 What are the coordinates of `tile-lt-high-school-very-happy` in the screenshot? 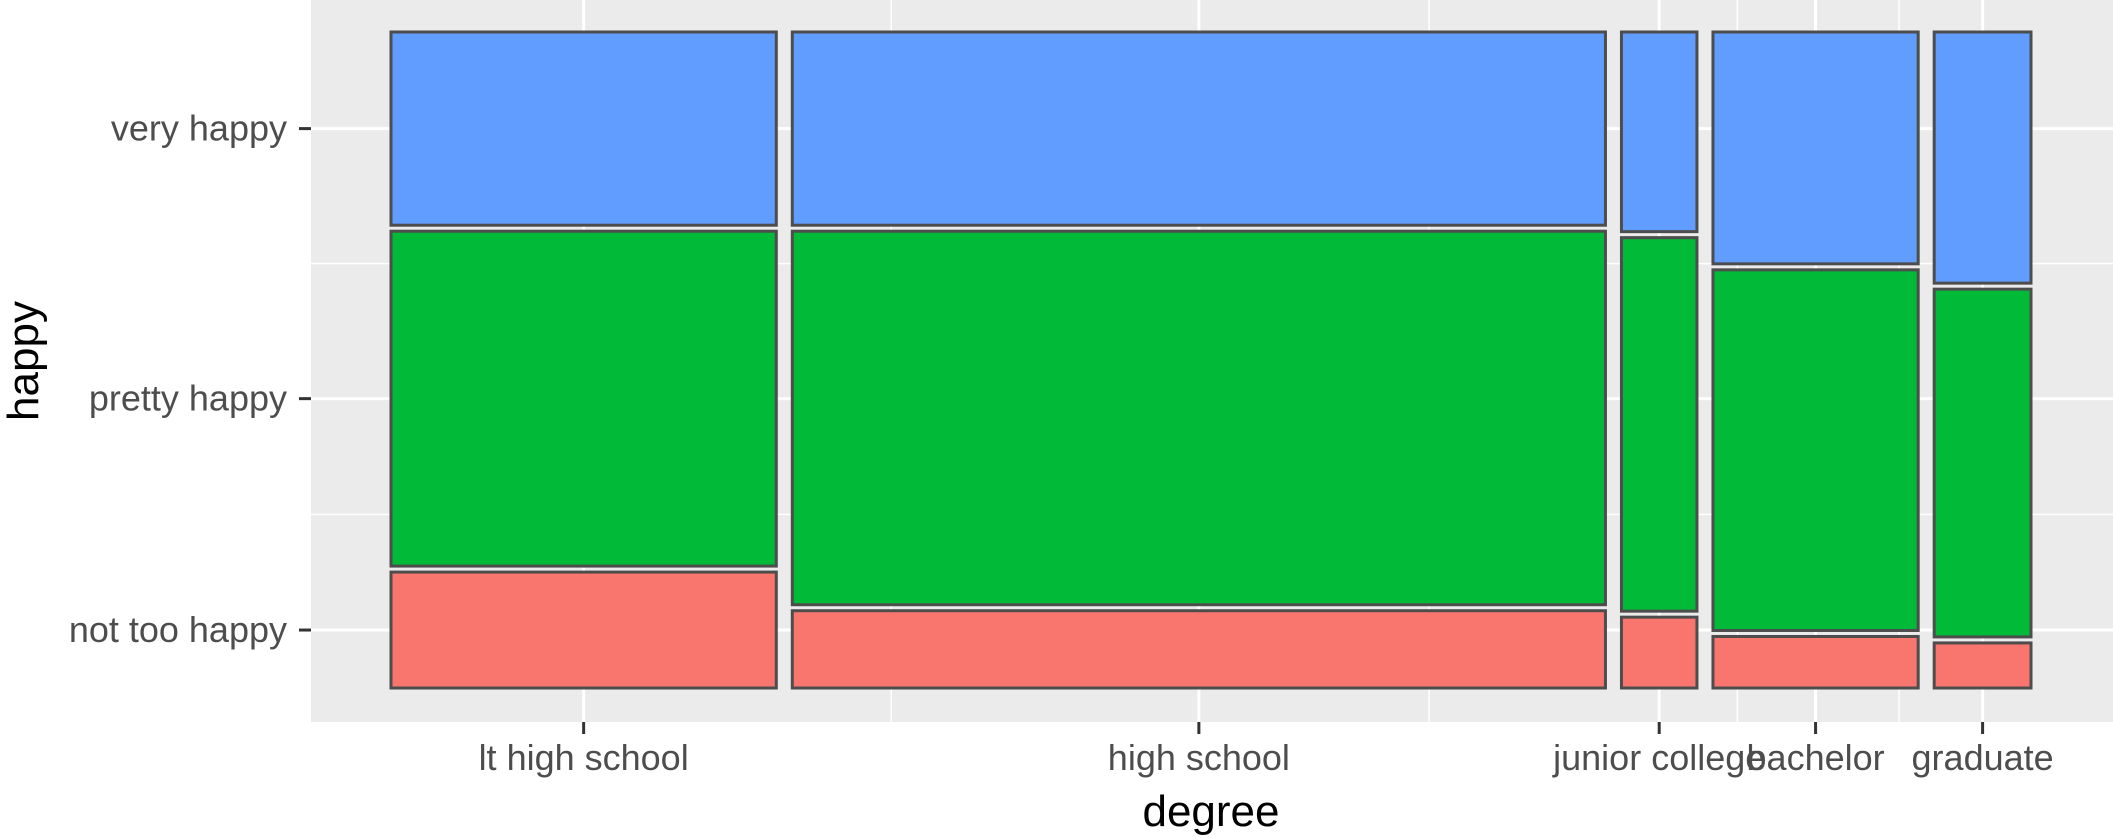 It's located at (583, 128).